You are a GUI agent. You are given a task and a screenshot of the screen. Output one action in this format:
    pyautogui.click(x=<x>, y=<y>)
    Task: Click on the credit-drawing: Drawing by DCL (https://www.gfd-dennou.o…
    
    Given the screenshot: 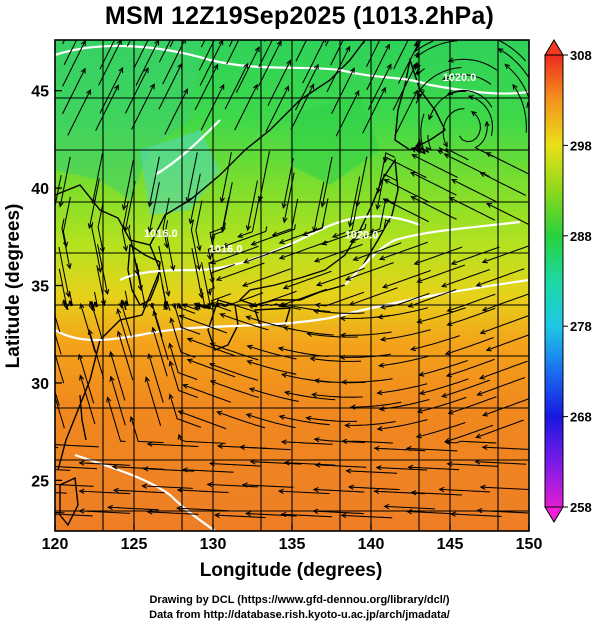 What is the action you would take?
    pyautogui.click(x=299, y=600)
    